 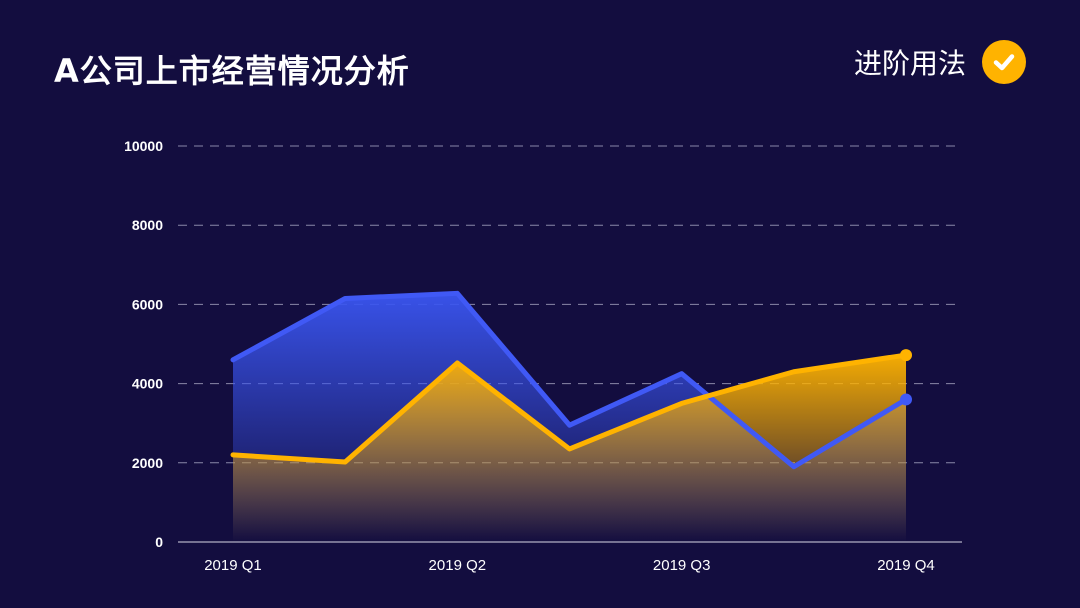 What do you see at coordinates (458, 565) in the screenshot?
I see `x-tick-label: 2019 Q2` at bounding box center [458, 565].